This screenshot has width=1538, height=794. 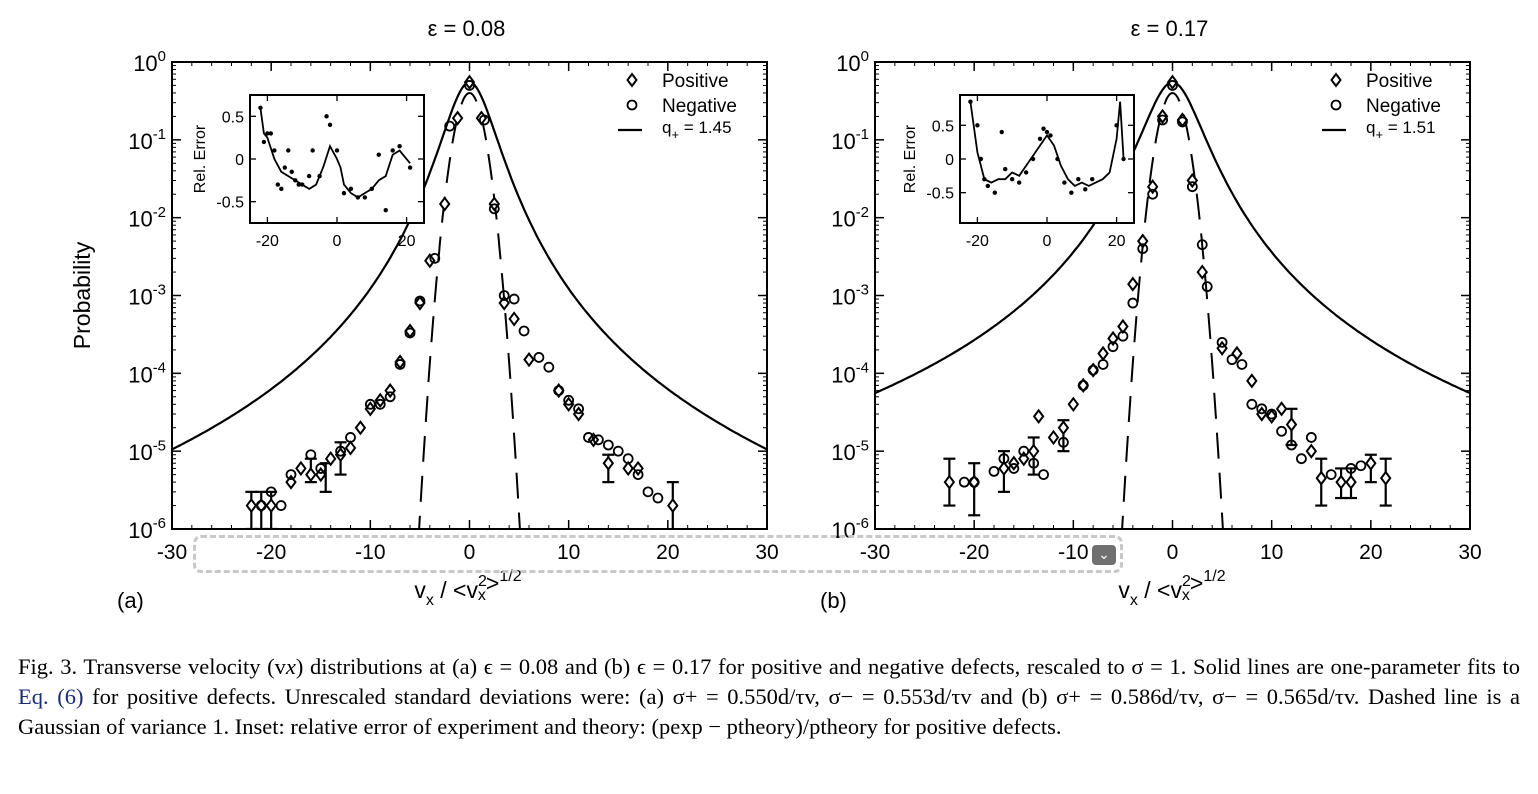 What do you see at coordinates (147, 373) in the screenshot?
I see `y-tick-label: 10⁻⁴` at bounding box center [147, 373].